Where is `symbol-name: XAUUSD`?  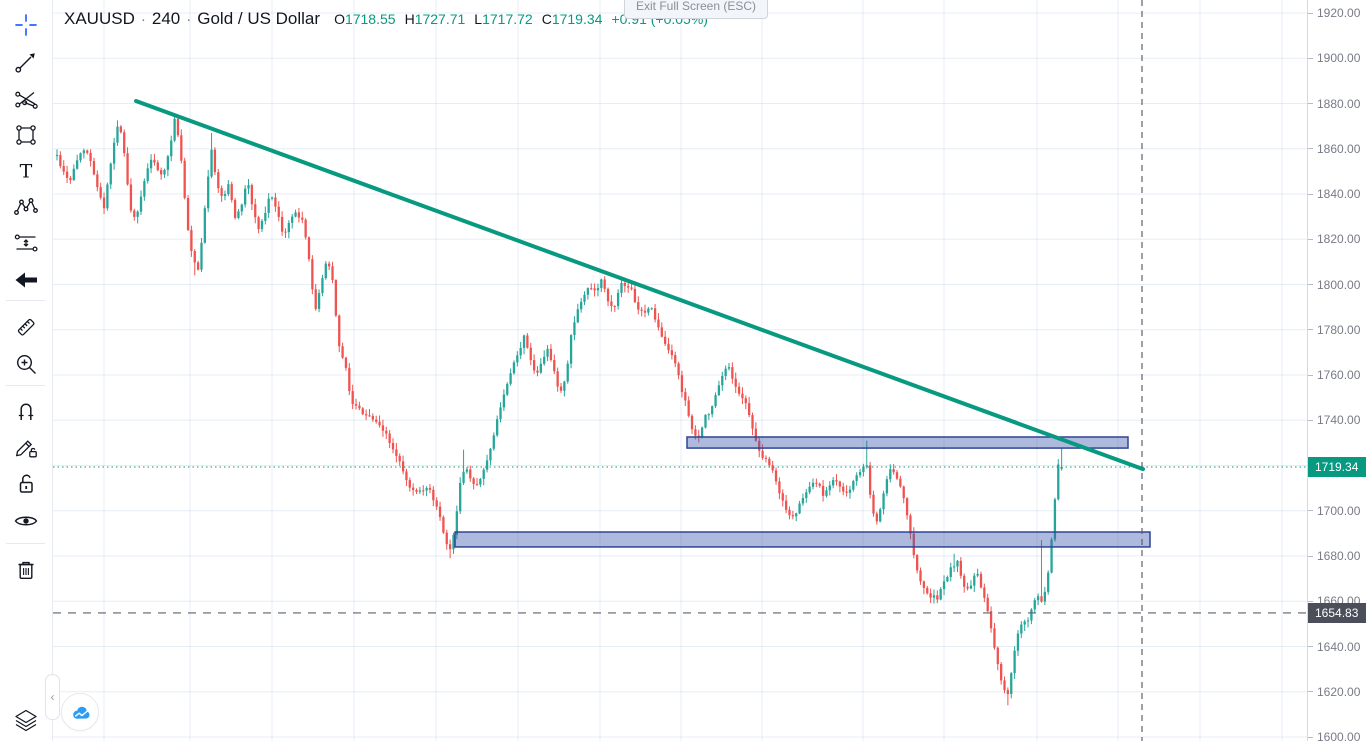
symbol-name: XAUUSD is located at coordinates (99, 18).